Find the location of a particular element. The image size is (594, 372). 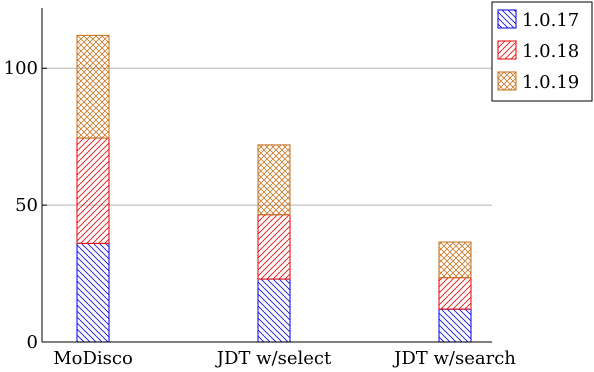

y-tick-label-50: 50 is located at coordinates (26, 205).